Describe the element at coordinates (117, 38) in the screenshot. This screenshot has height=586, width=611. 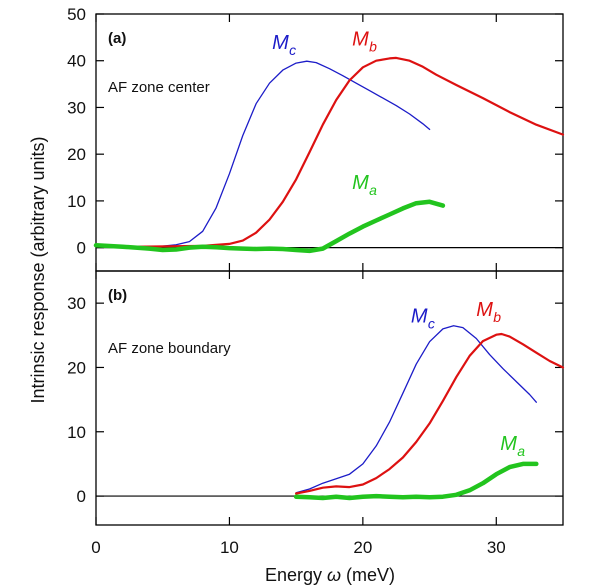
I see `panel-a-label: (a)` at that location.